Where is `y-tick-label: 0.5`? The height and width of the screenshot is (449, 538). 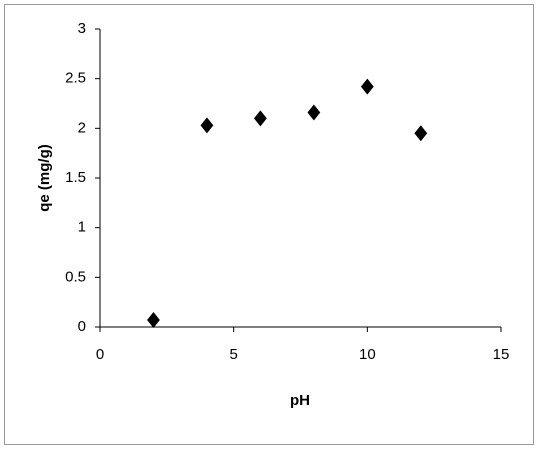
y-tick-label: 0.5 is located at coordinates (75, 276).